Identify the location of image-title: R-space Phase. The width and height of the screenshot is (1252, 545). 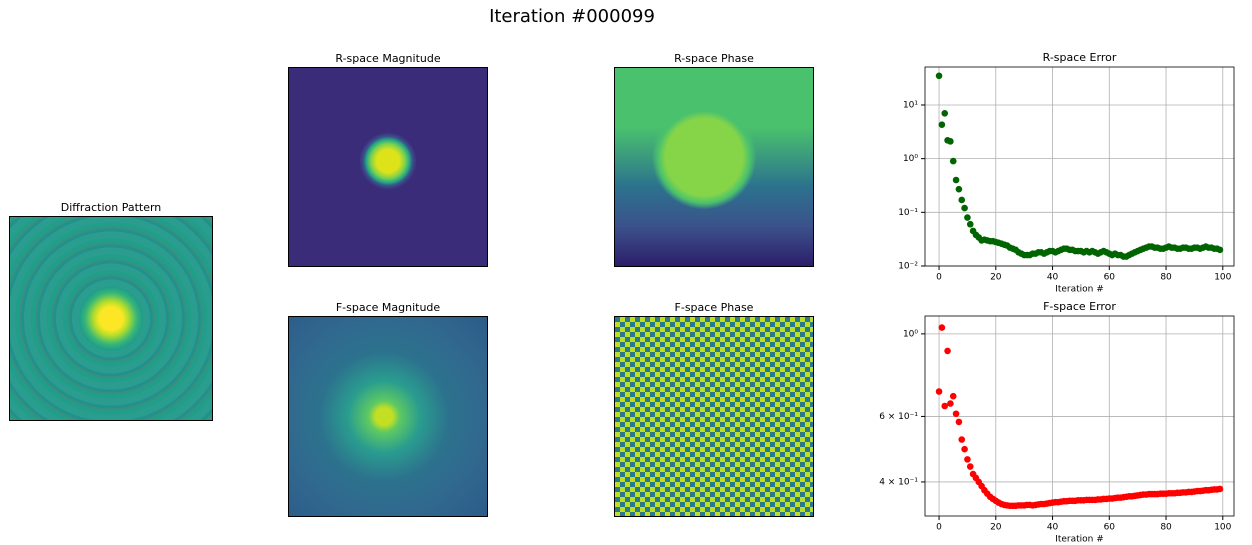
(714, 58).